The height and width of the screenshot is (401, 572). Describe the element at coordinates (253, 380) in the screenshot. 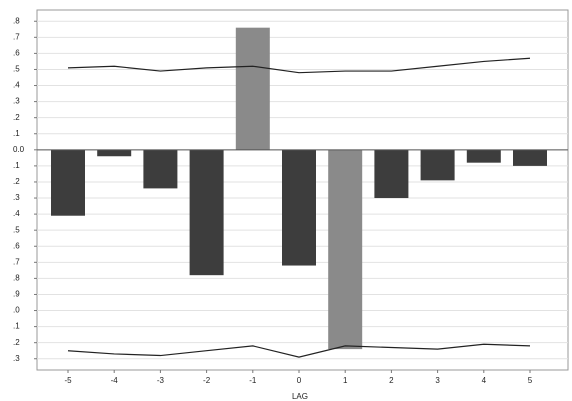

I see `x-tick-label: -1` at that location.